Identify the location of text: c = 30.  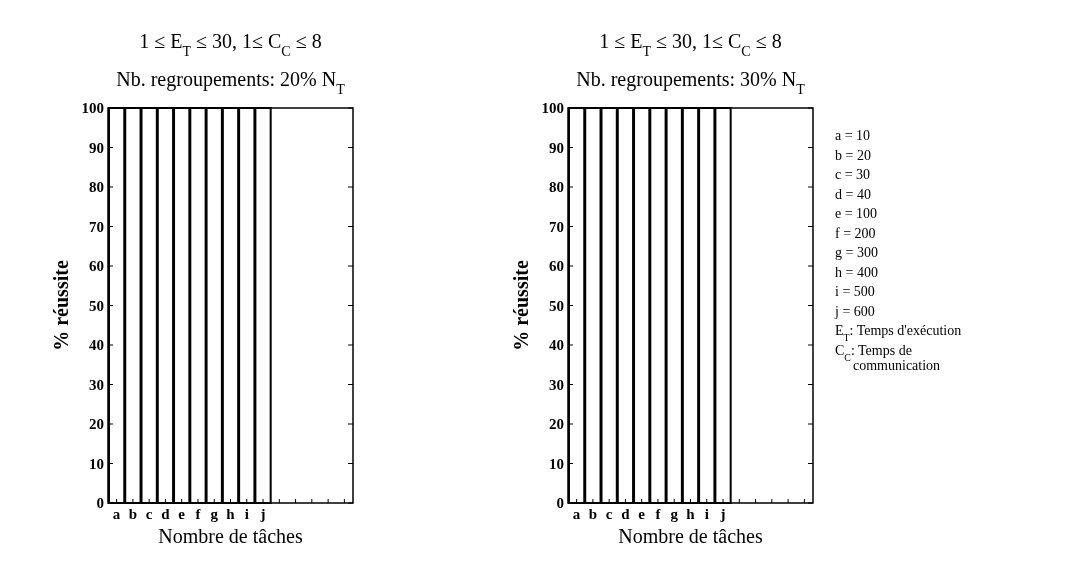
(853, 174).